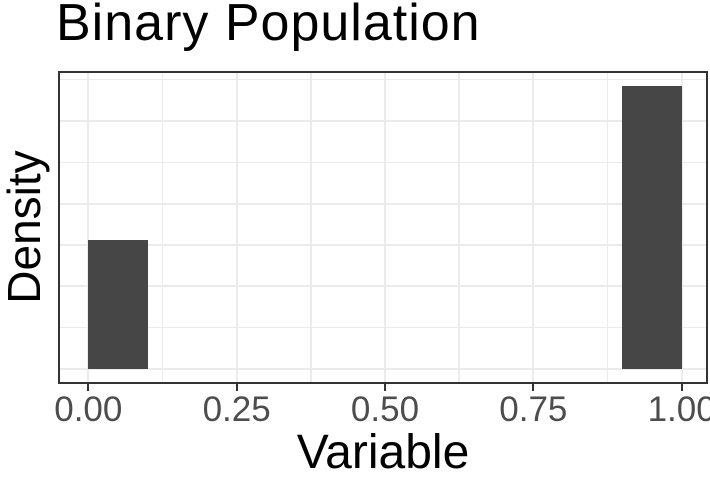  What do you see at coordinates (678, 409) in the screenshot?
I see `x-axis-tick-label: 1.00` at bounding box center [678, 409].